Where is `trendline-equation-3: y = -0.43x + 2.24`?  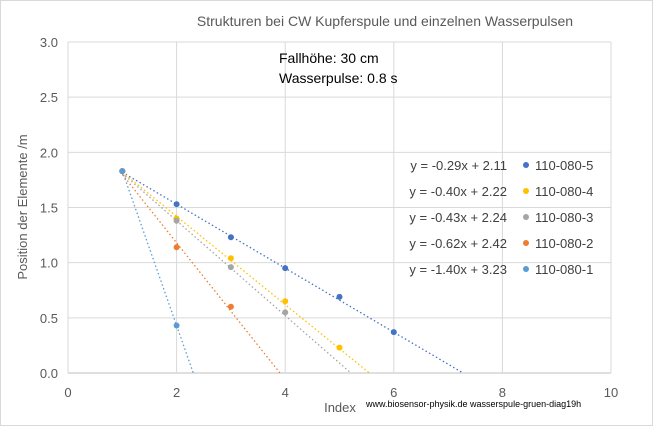
trendline-equation-3: y = -0.43x + 2.24 is located at coordinates (458, 217).